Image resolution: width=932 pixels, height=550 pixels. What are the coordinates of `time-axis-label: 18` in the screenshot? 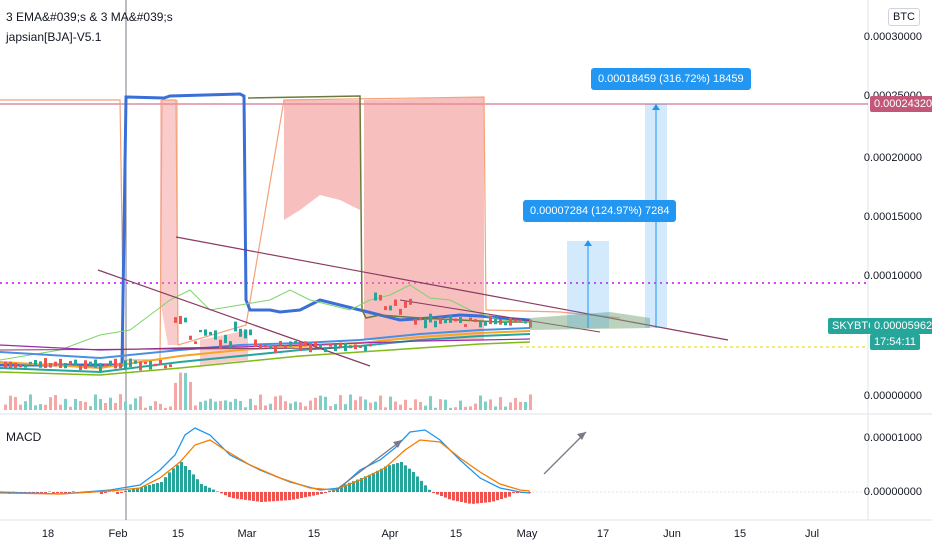 It's located at (48, 534).